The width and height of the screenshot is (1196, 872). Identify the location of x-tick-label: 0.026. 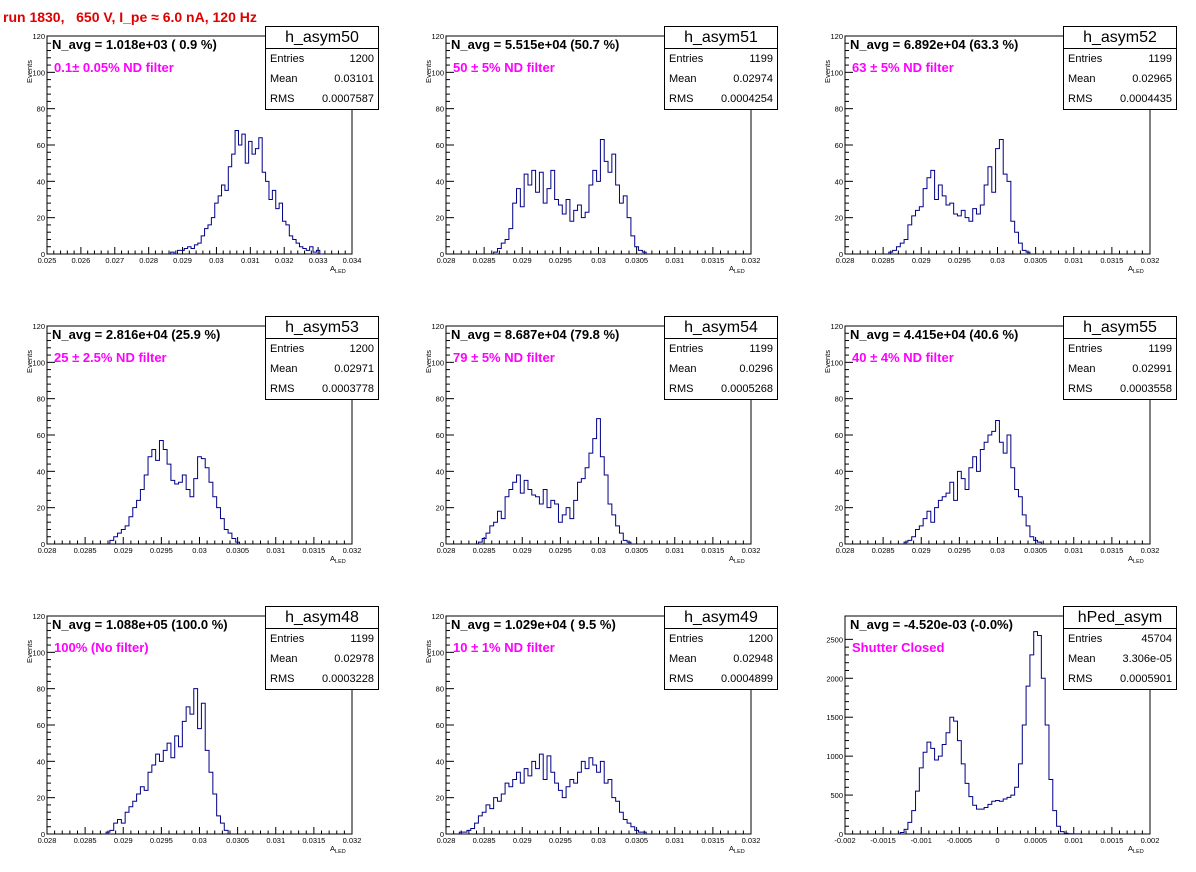
(80, 260).